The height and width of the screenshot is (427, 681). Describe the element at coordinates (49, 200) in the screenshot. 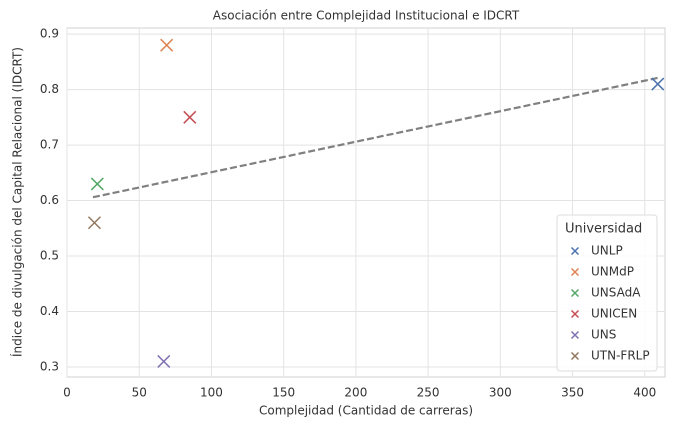

I see `y-tick-label: 0.6` at that location.